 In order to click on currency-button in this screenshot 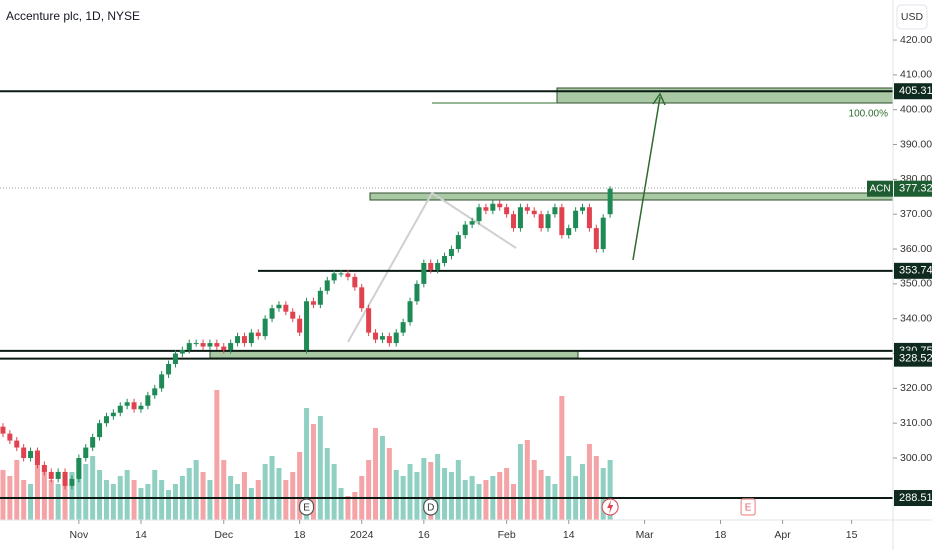, I will do `click(912, 17)`.